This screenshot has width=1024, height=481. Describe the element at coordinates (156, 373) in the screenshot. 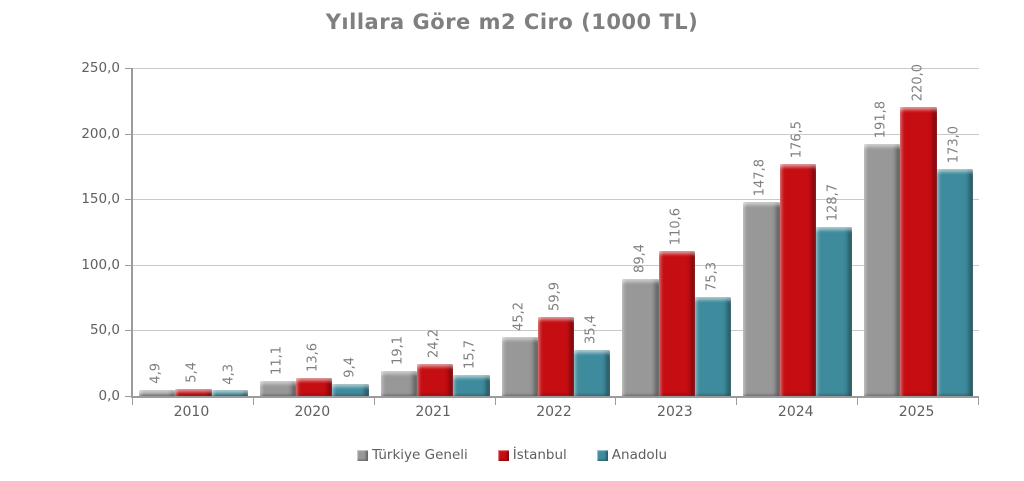

I see `bar-data-label: 4,9` at that location.